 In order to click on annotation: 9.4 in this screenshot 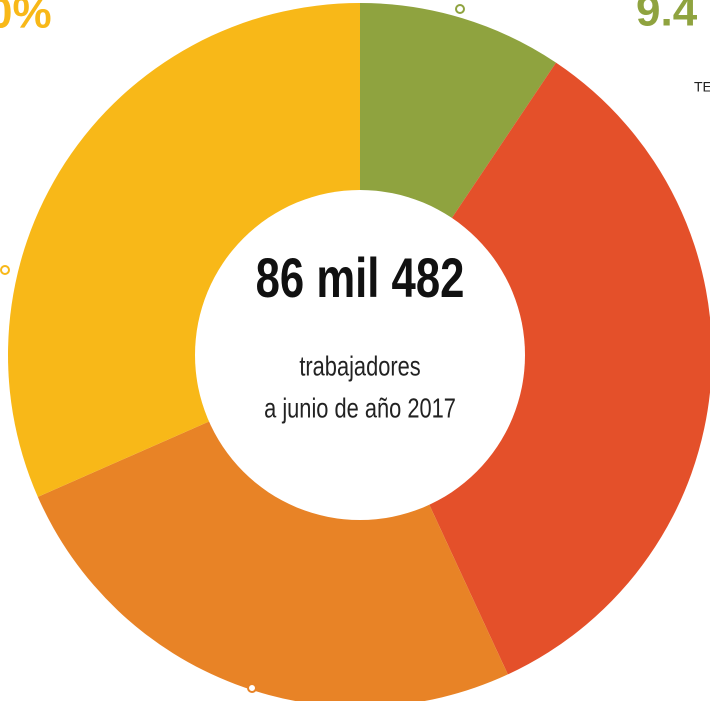, I will do `click(667, 18)`.